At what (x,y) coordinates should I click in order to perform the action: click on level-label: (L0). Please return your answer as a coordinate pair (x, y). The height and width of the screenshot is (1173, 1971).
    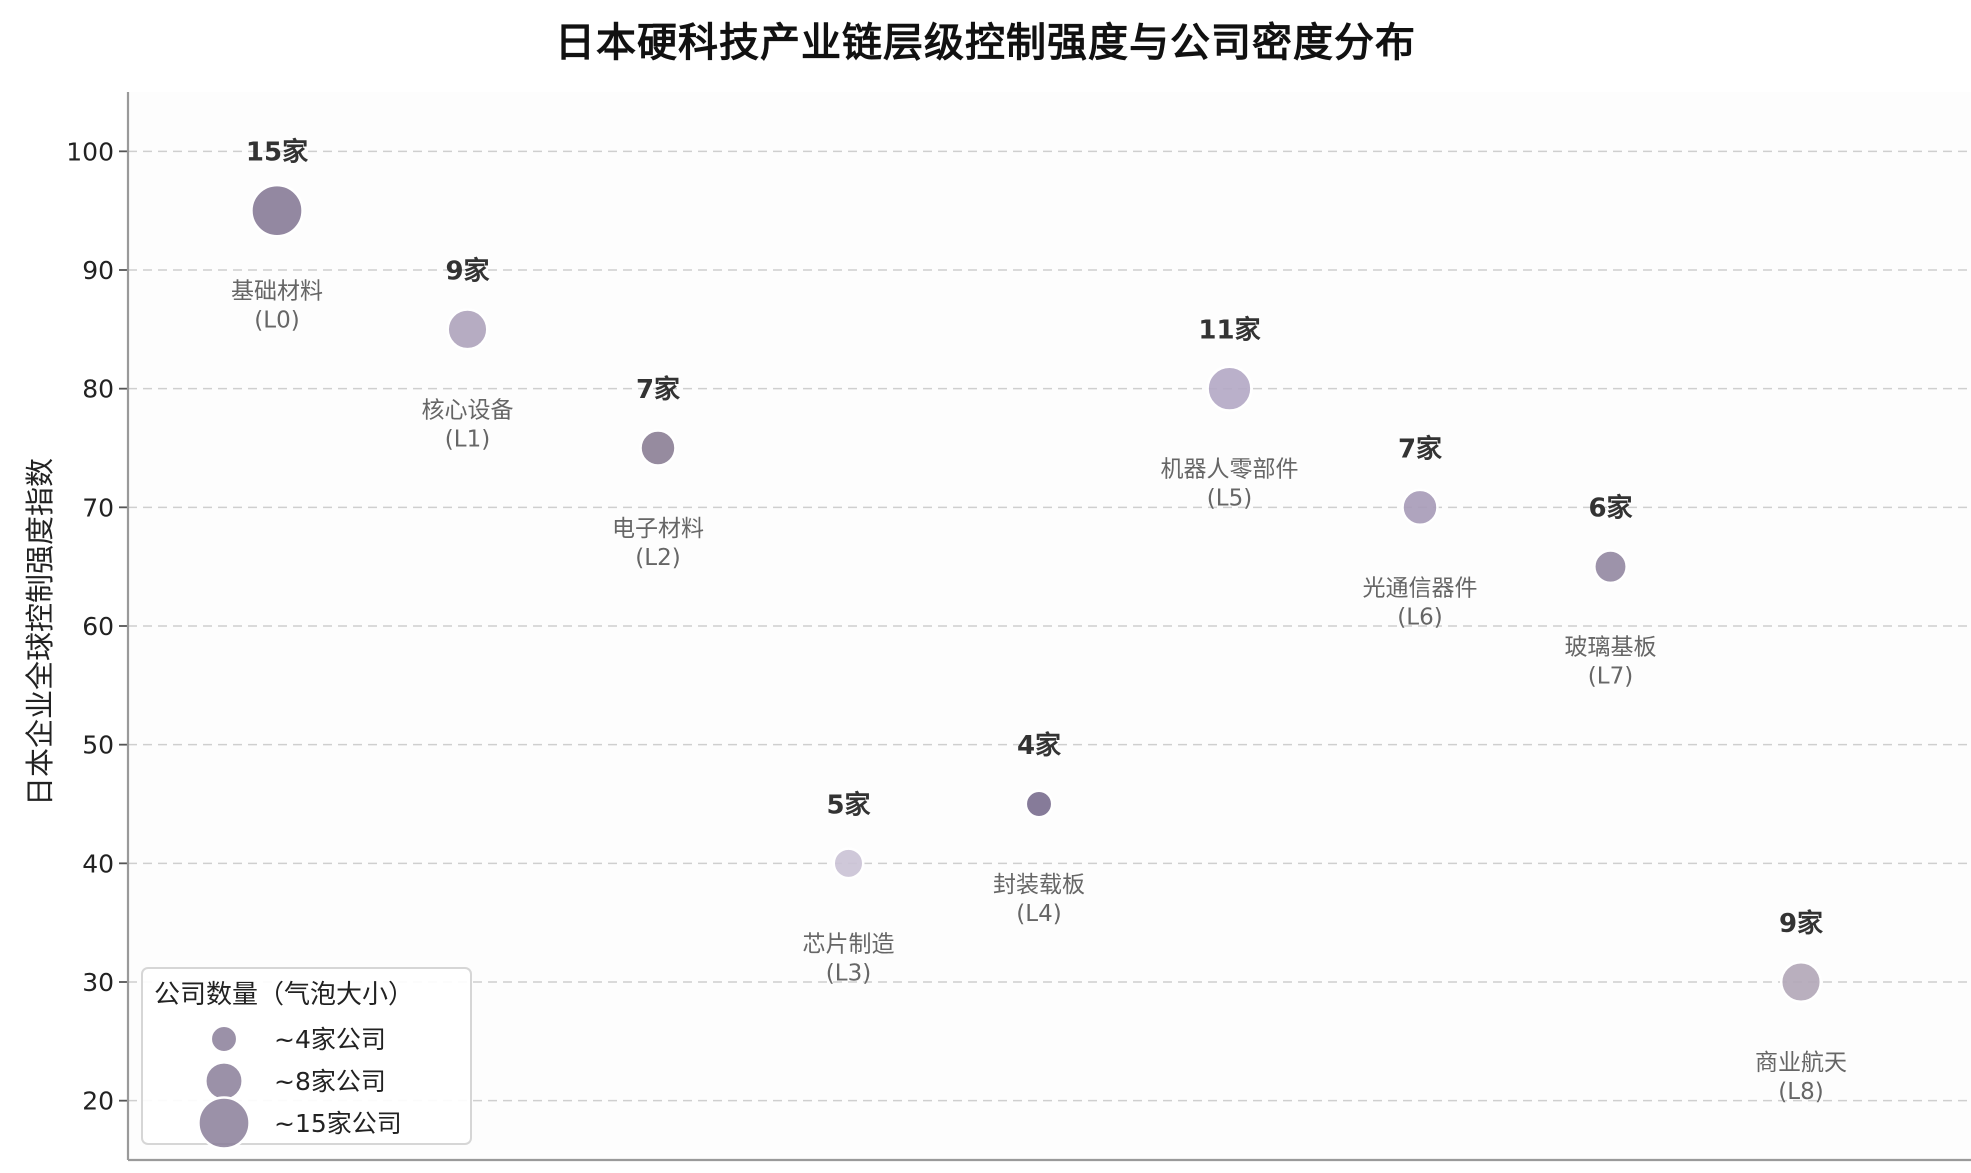
    Looking at the image, I should click on (276, 321).